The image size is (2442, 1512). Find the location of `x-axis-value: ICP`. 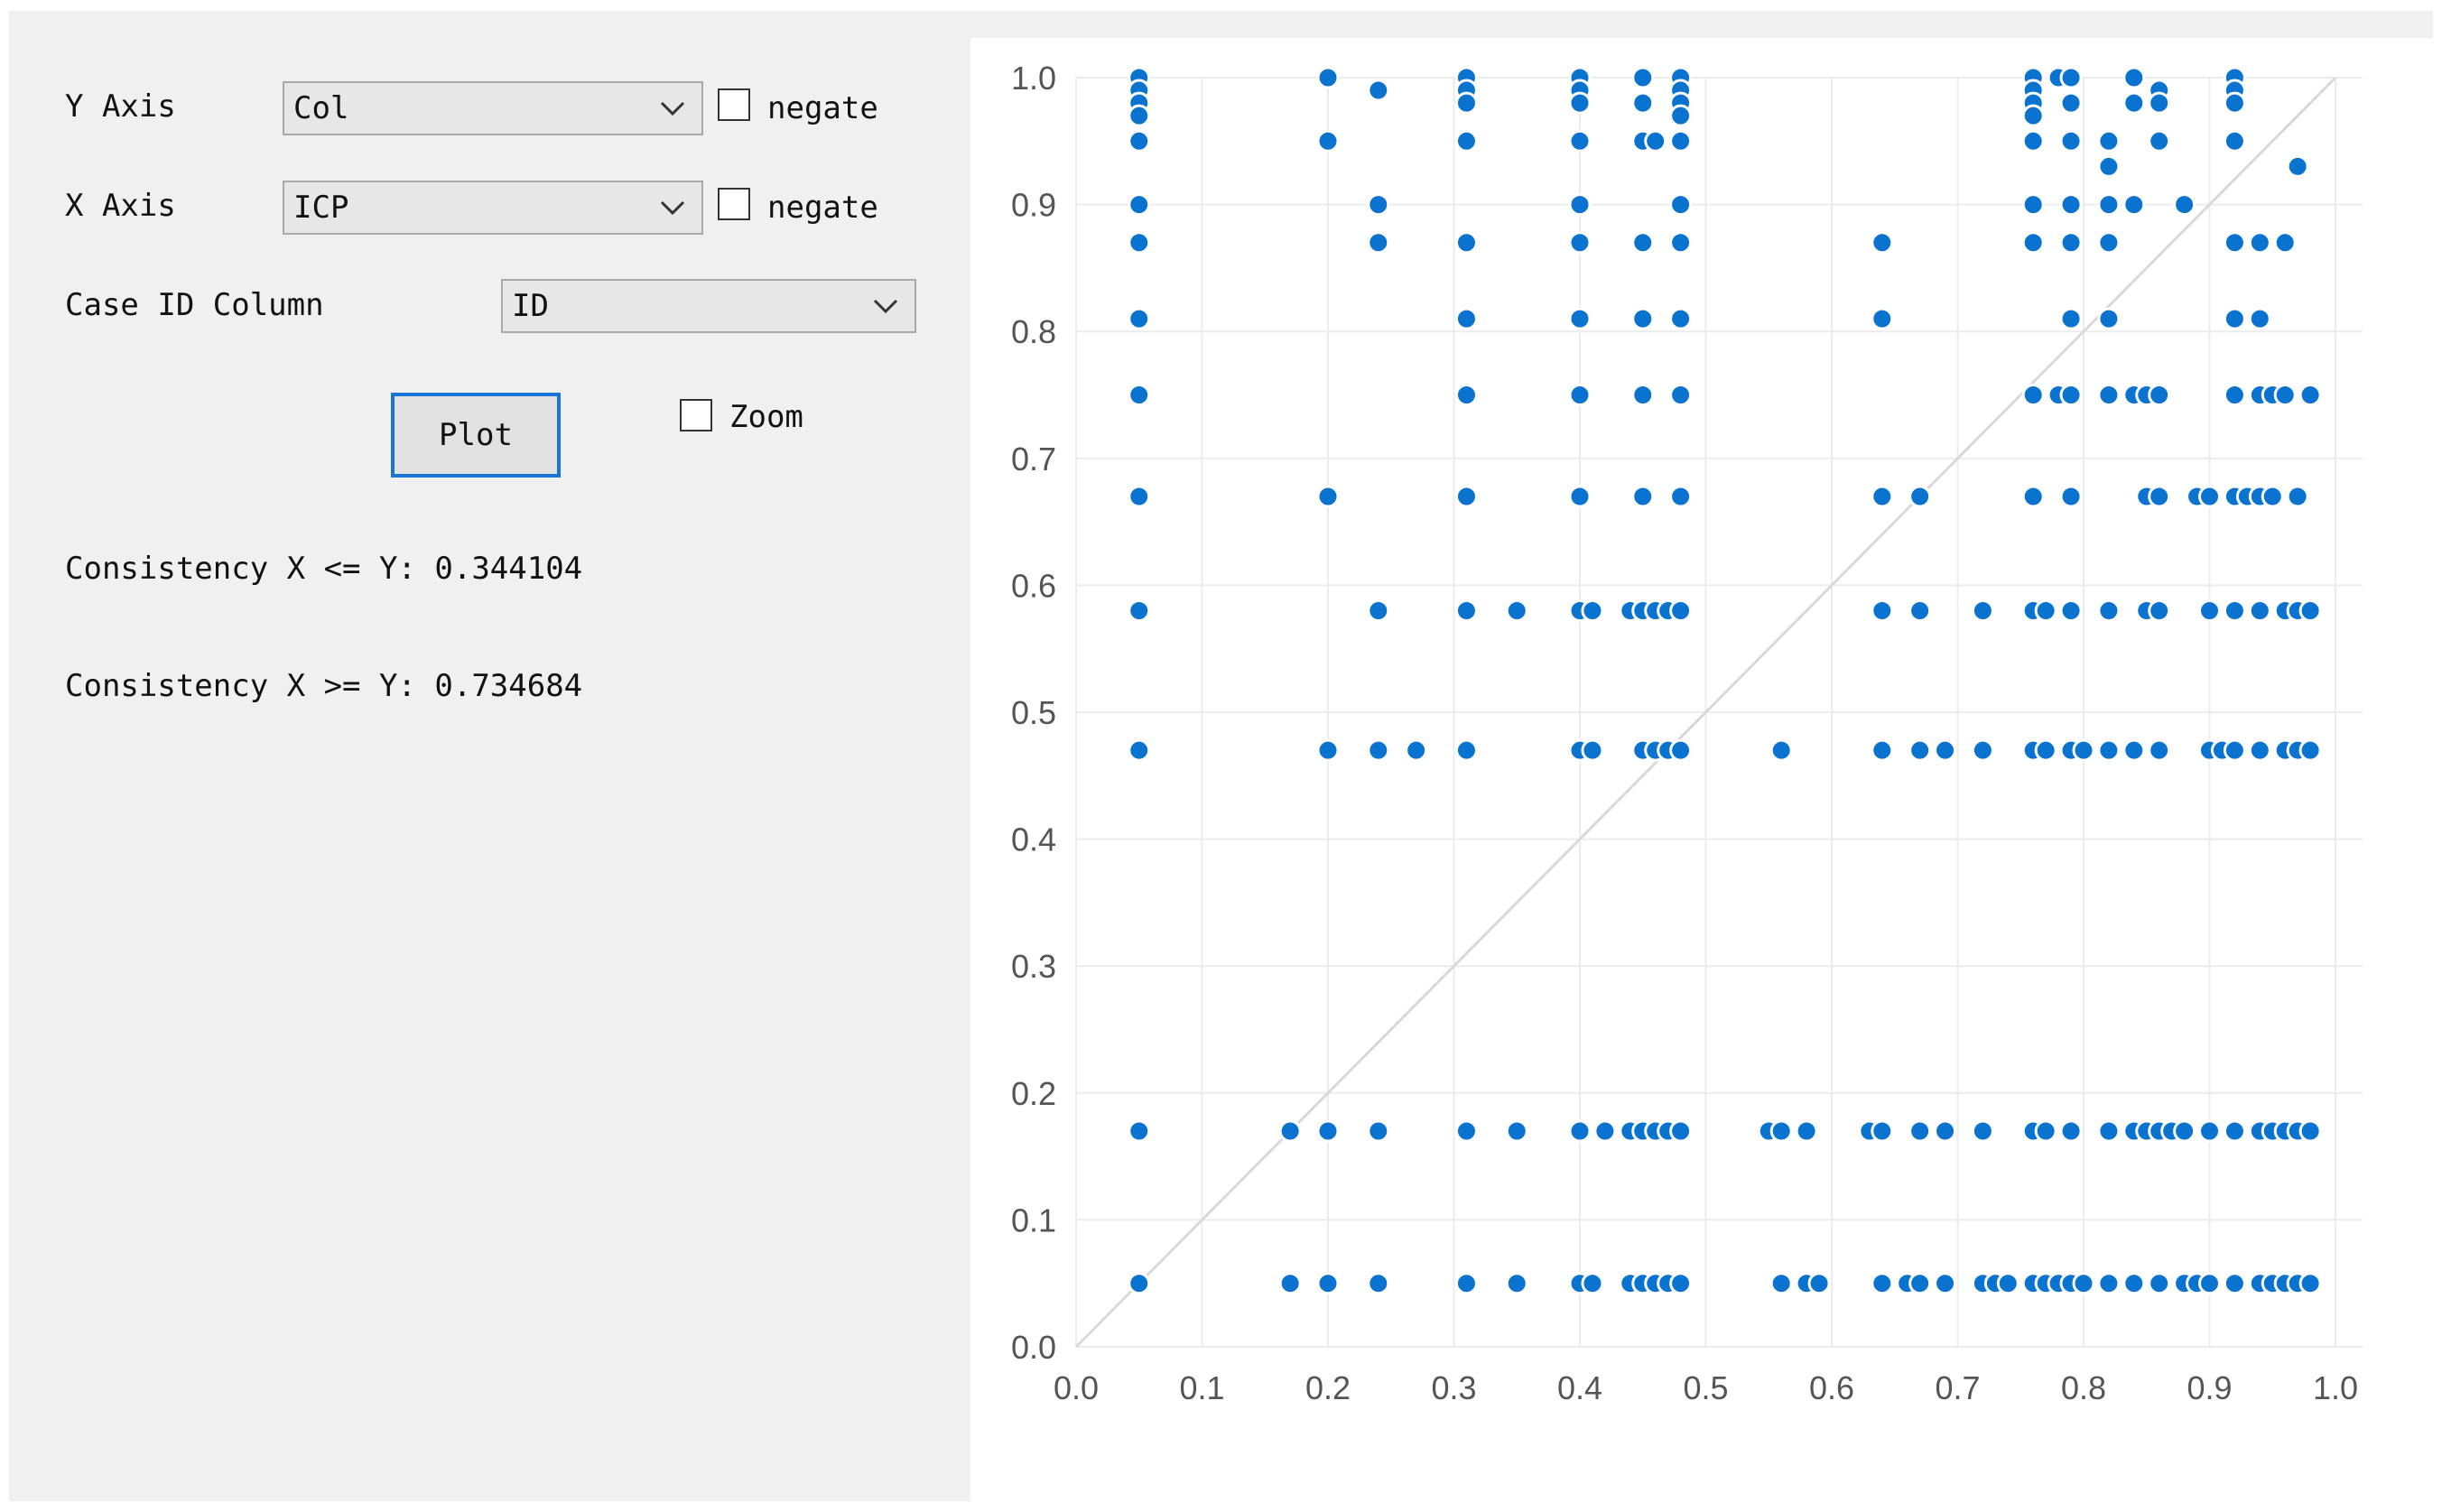

x-axis-value: ICP is located at coordinates (321, 208).